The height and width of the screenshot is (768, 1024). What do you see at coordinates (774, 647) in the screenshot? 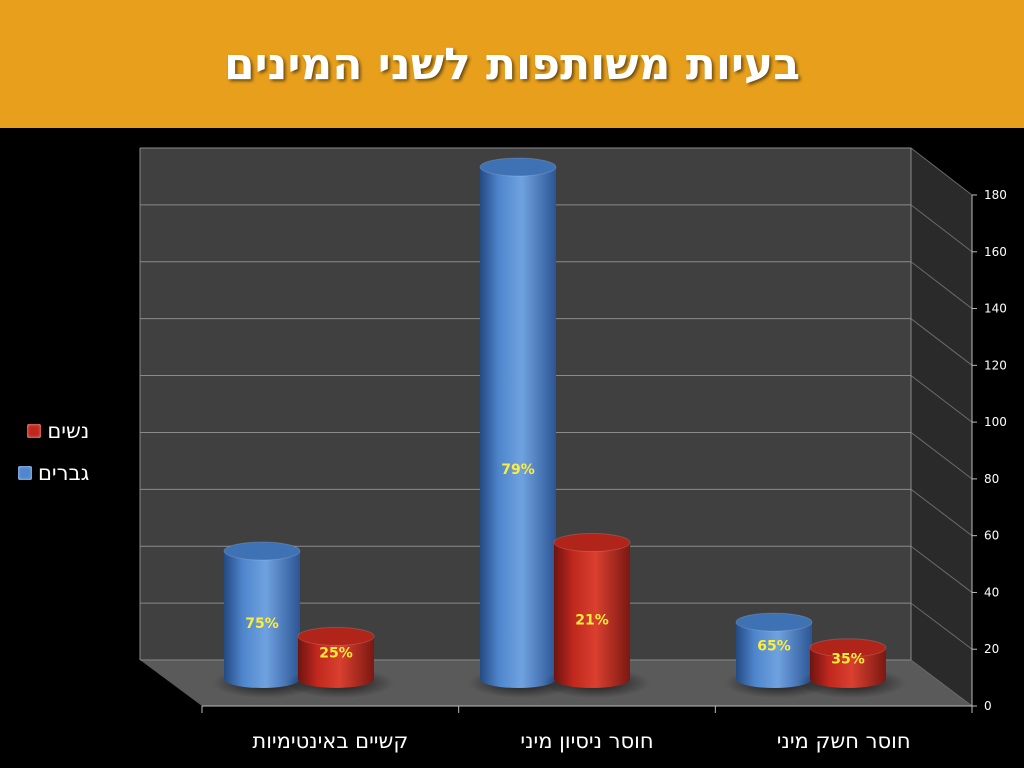
I see `data-label: 65%` at bounding box center [774, 647].